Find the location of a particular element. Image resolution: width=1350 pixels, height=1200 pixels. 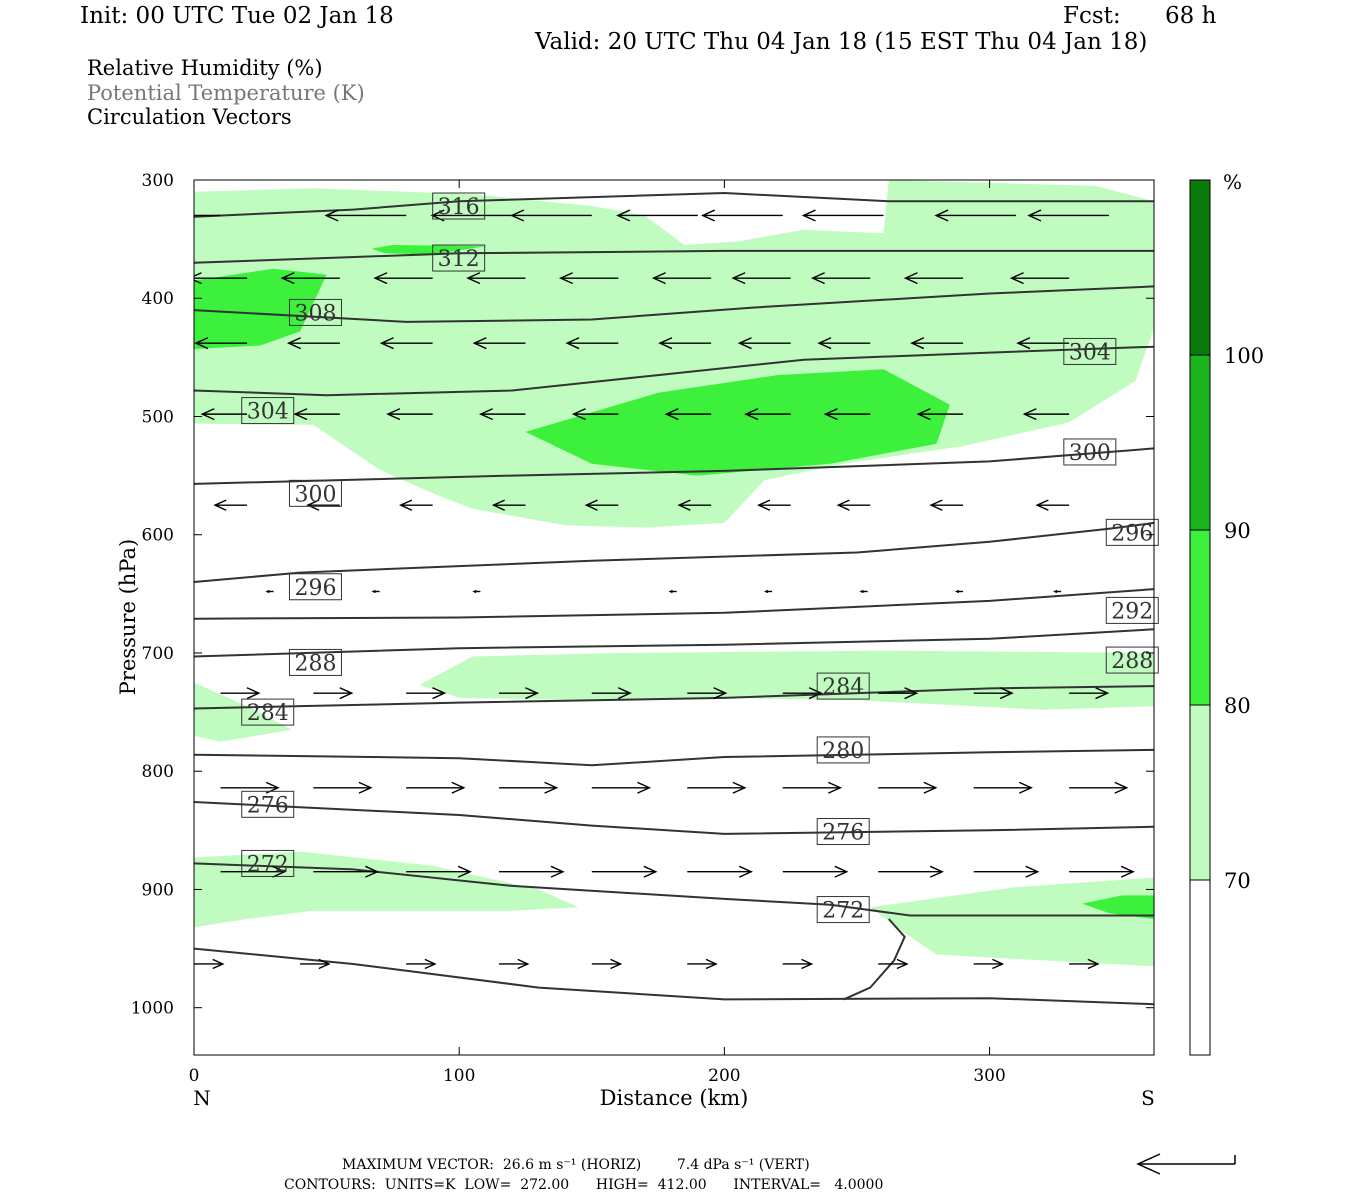

init-time: Init: 00 UTC Tue 02 Jan 18 is located at coordinates (237, 16).